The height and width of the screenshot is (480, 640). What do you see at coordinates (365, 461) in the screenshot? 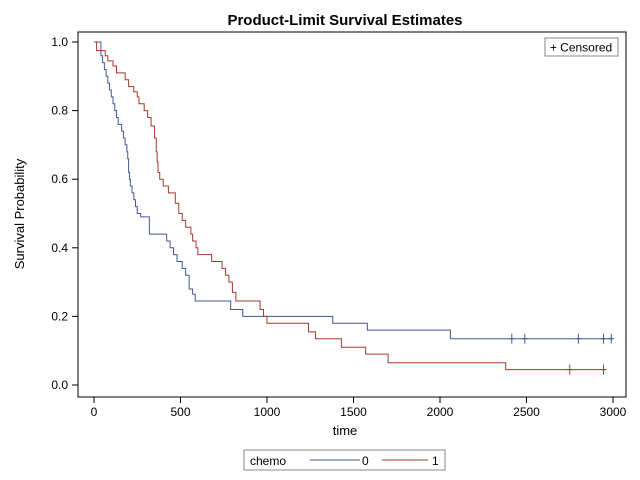
I see `legend-label-series-0: 0` at bounding box center [365, 461].